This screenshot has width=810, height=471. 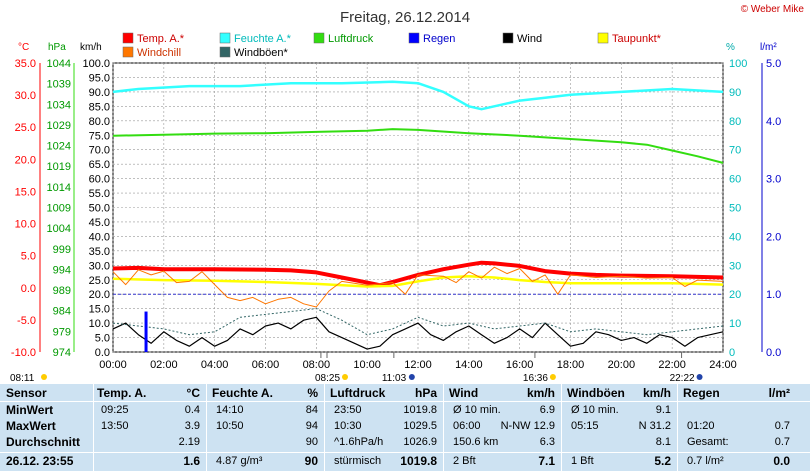 What do you see at coordinates (266, 365) in the screenshot?
I see `x-tick-label: 06:00` at bounding box center [266, 365].